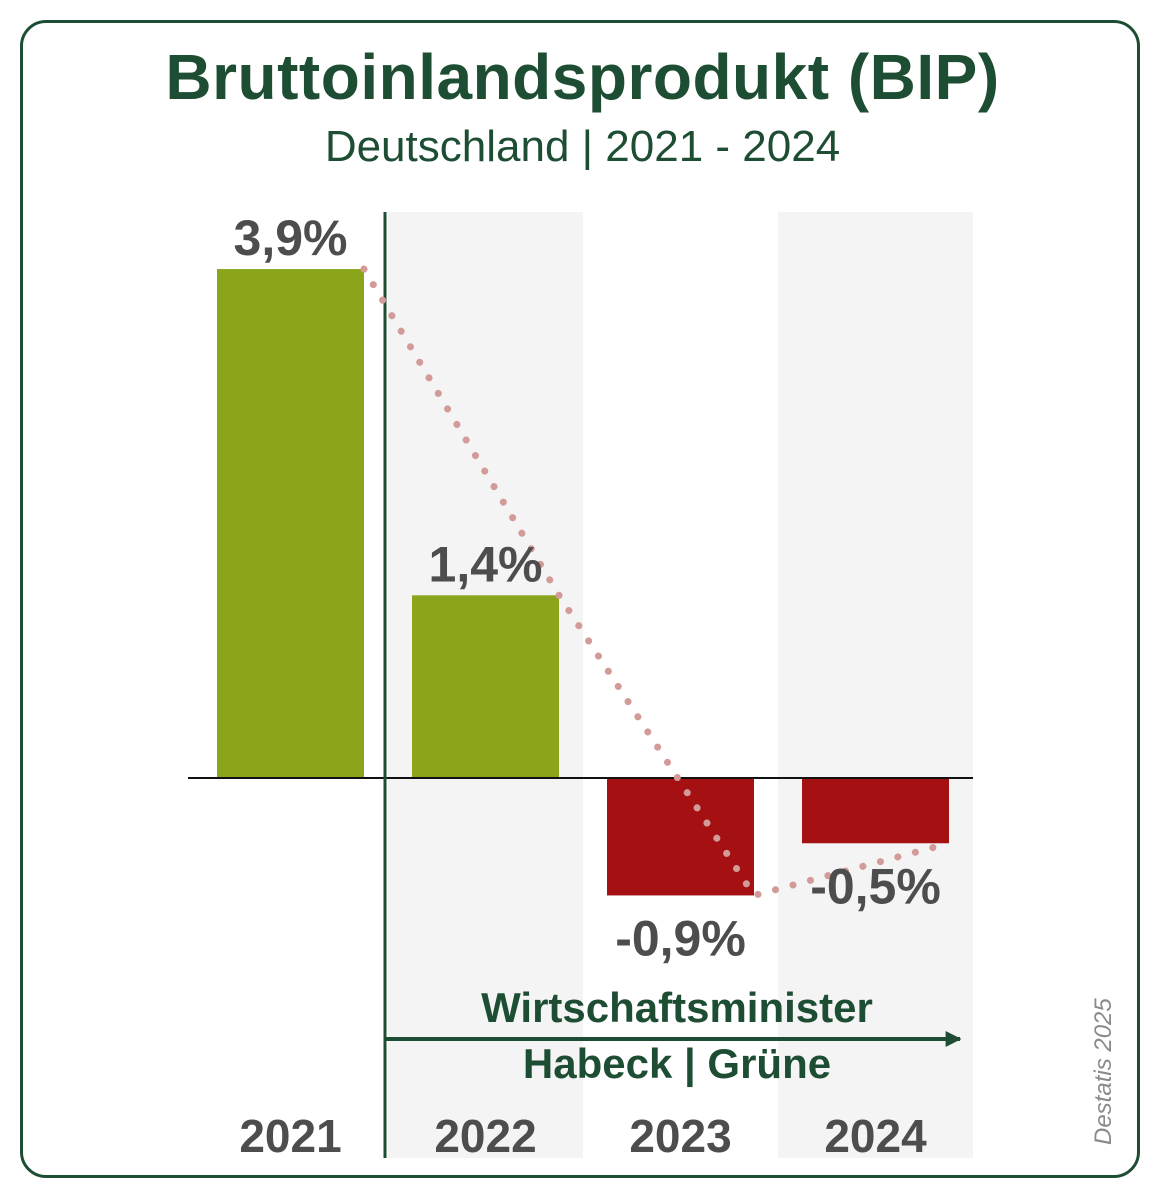  What do you see at coordinates (582, 146) in the screenshot?
I see `chart-subtitle: Deutschland | 2021 - 2024` at bounding box center [582, 146].